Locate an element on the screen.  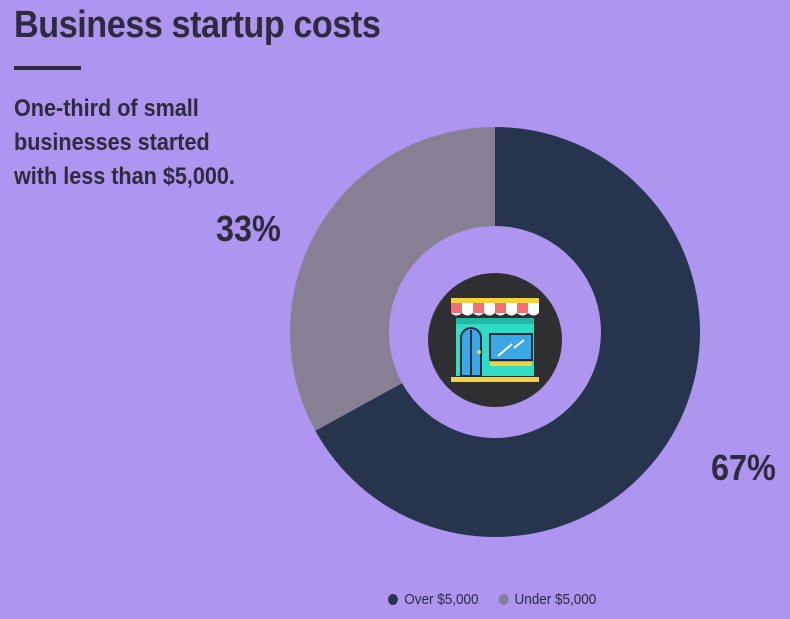
legend-label-under-5000: Under $5,000 is located at coordinates (555, 599).